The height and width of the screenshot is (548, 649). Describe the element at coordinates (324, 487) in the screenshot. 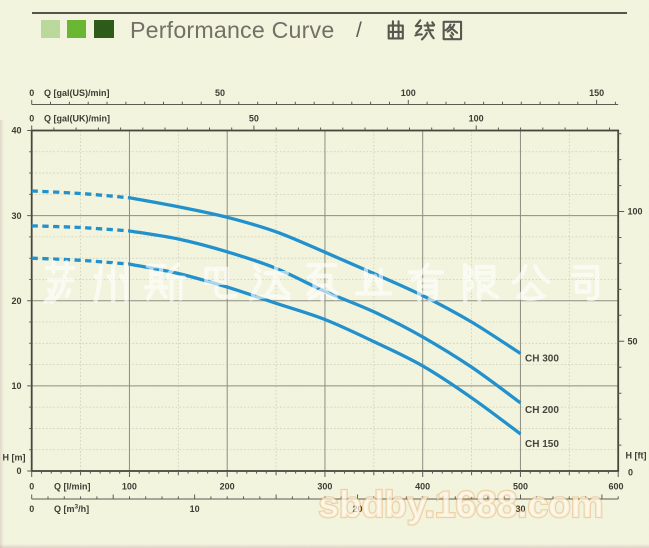

I see `svg-text: 300` at that location.